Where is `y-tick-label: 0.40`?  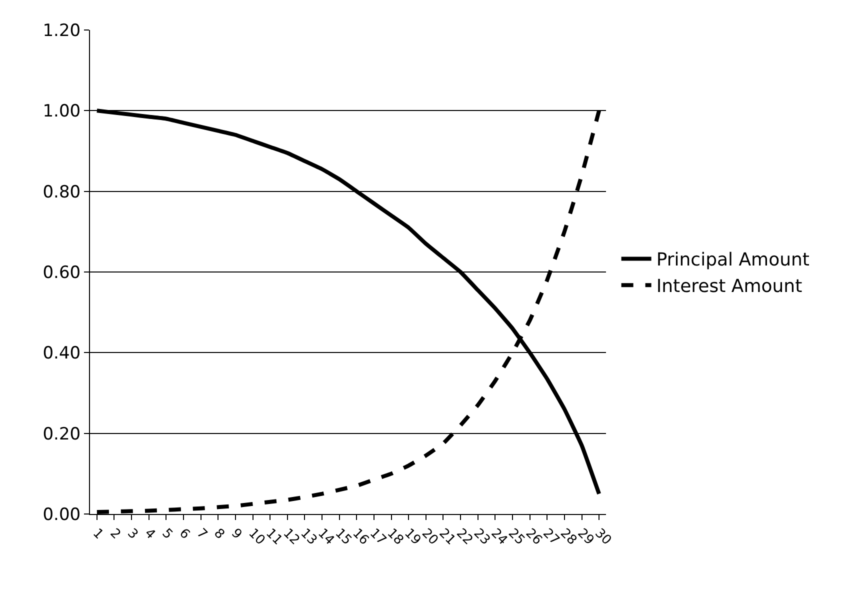
y-tick-label: 0.40 is located at coordinates (61, 354).